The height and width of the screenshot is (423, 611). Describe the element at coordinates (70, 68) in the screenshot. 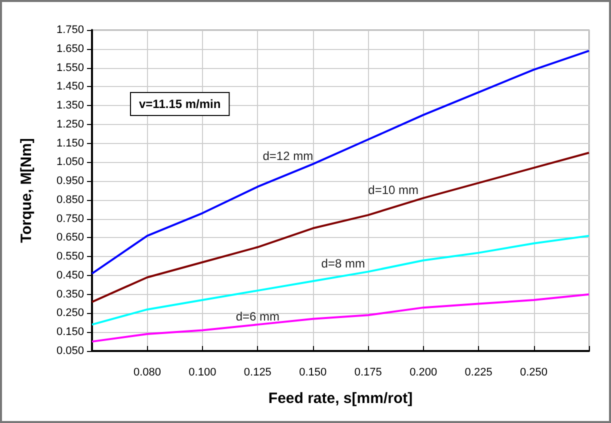

I see `y-tick-label: 1.550` at that location.